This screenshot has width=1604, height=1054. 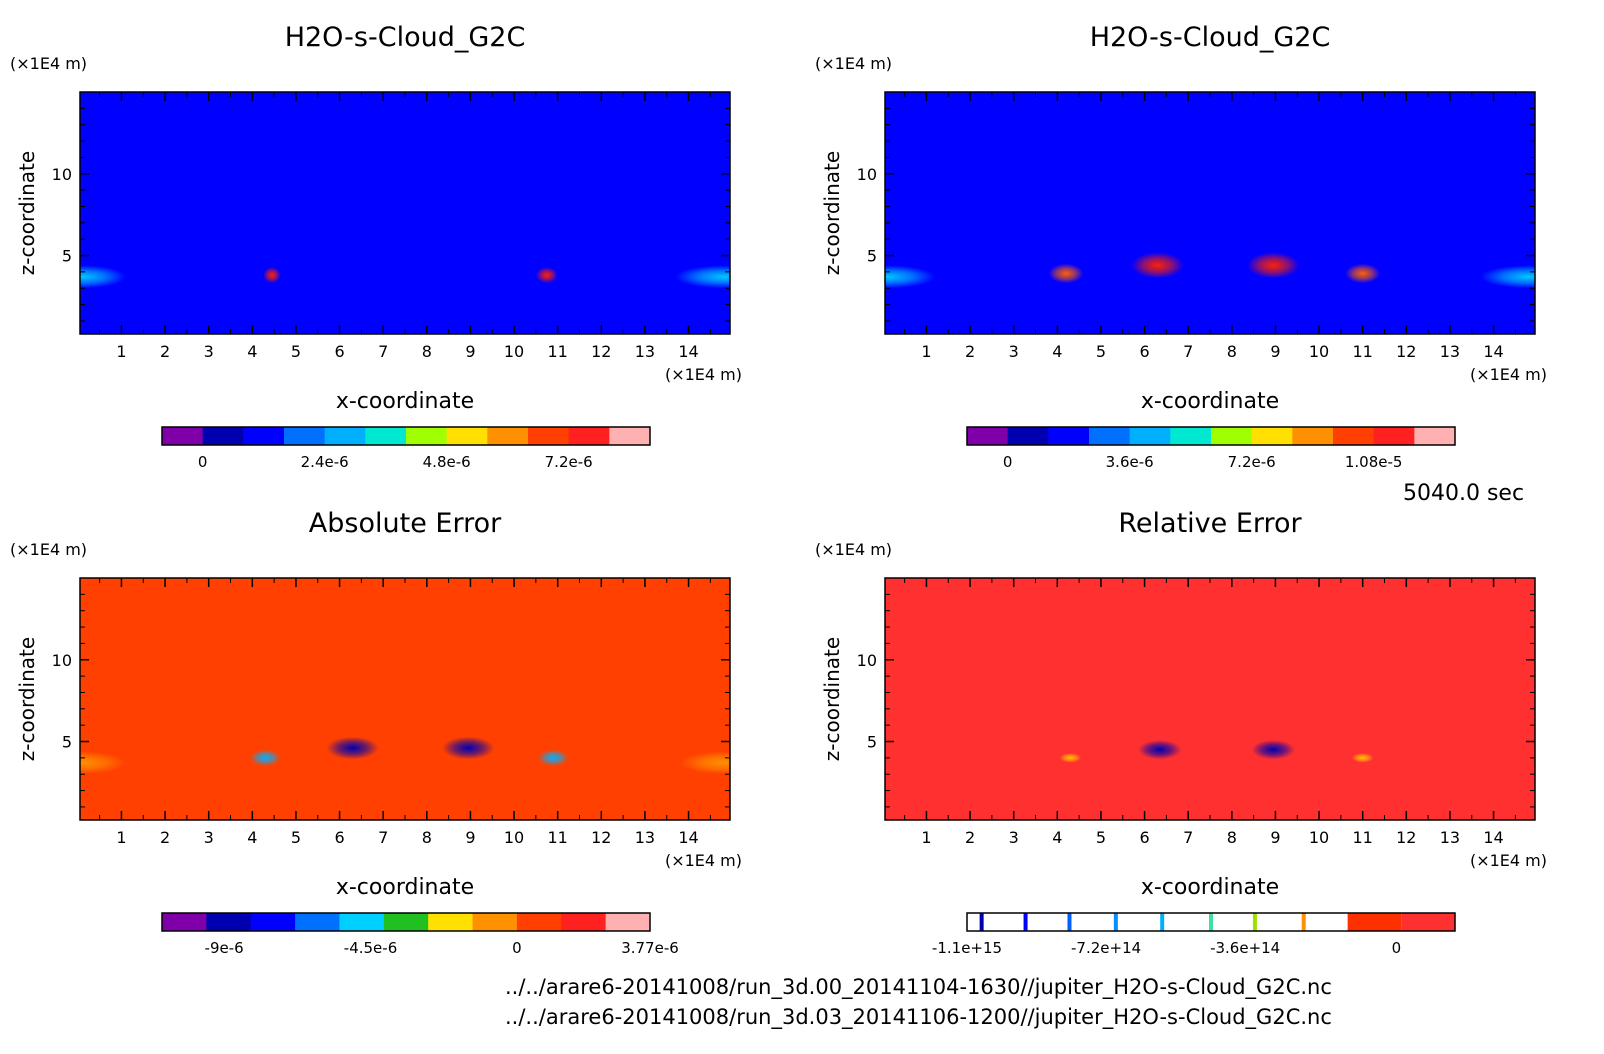 I want to click on colorbar-label: 3.6e-6, so click(x=1130, y=462).